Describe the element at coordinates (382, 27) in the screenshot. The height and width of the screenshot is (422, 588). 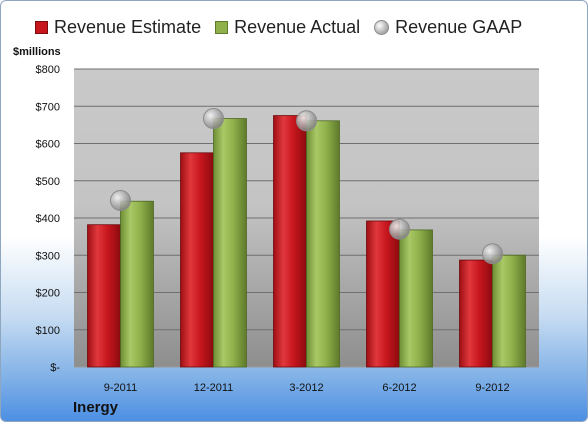
I see `legend-swatch-gaap` at that location.